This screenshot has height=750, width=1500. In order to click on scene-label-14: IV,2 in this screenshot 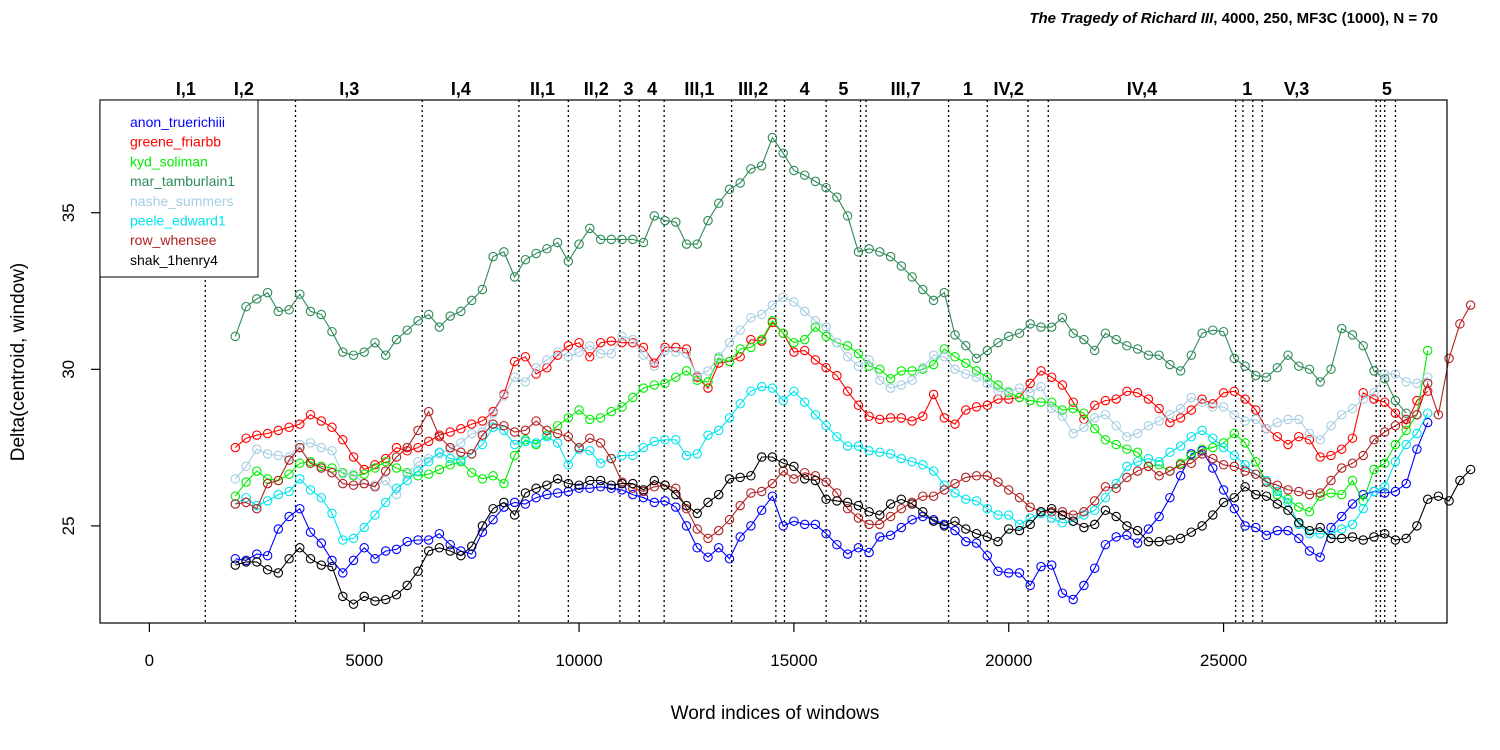, I will do `click(1009, 89)`.